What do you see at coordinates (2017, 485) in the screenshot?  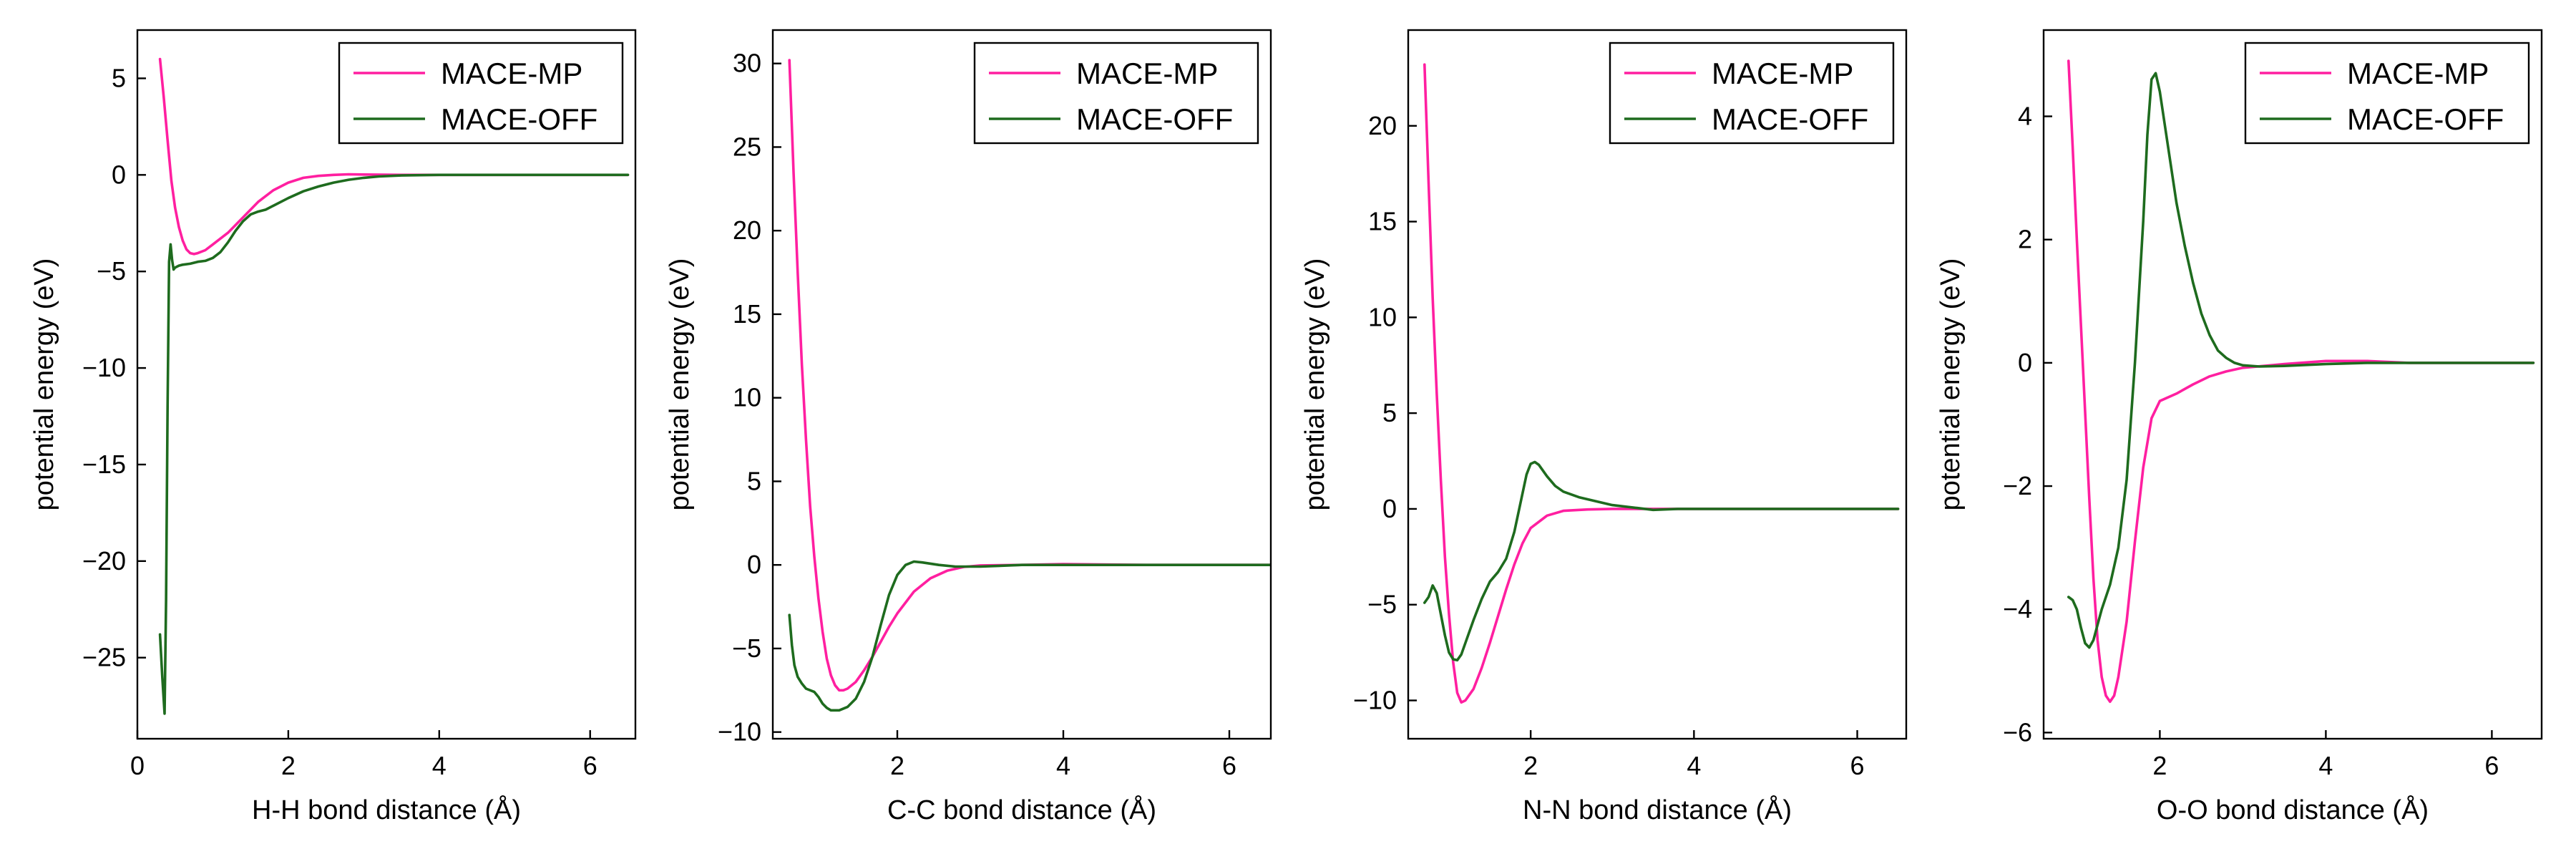 I see `y-tick-label: −2` at bounding box center [2017, 485].